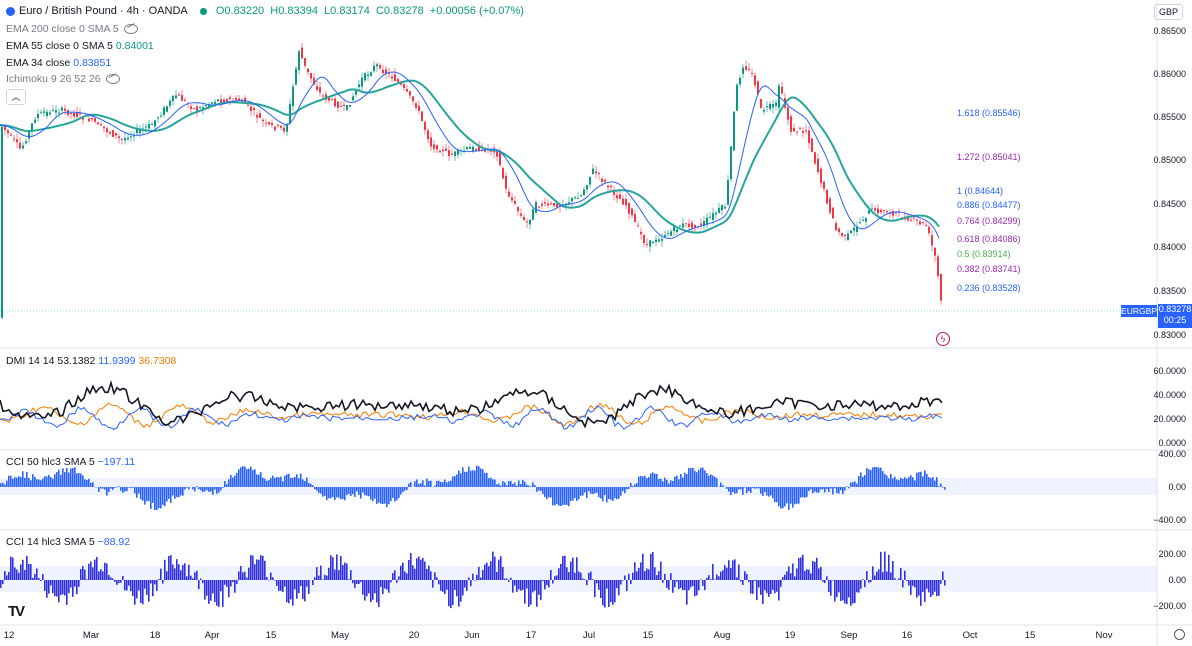  What do you see at coordinates (91, 361) in the screenshot?
I see `dmi-legend: DMI 14 14 53.1382 11.9399 36.7308` at bounding box center [91, 361].